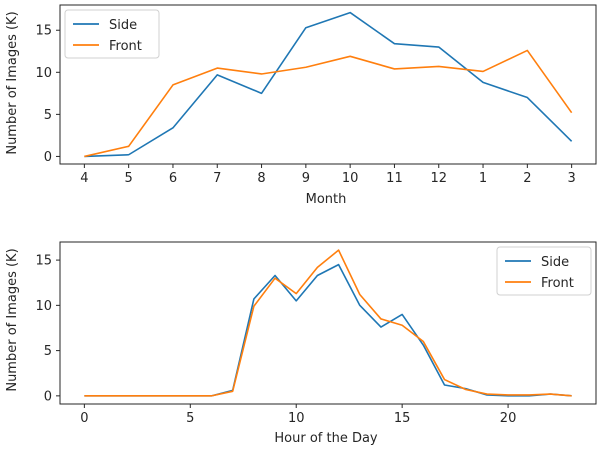  Describe the element at coordinates (84, 178) in the screenshot. I see `x-tick-label: 4` at that location.